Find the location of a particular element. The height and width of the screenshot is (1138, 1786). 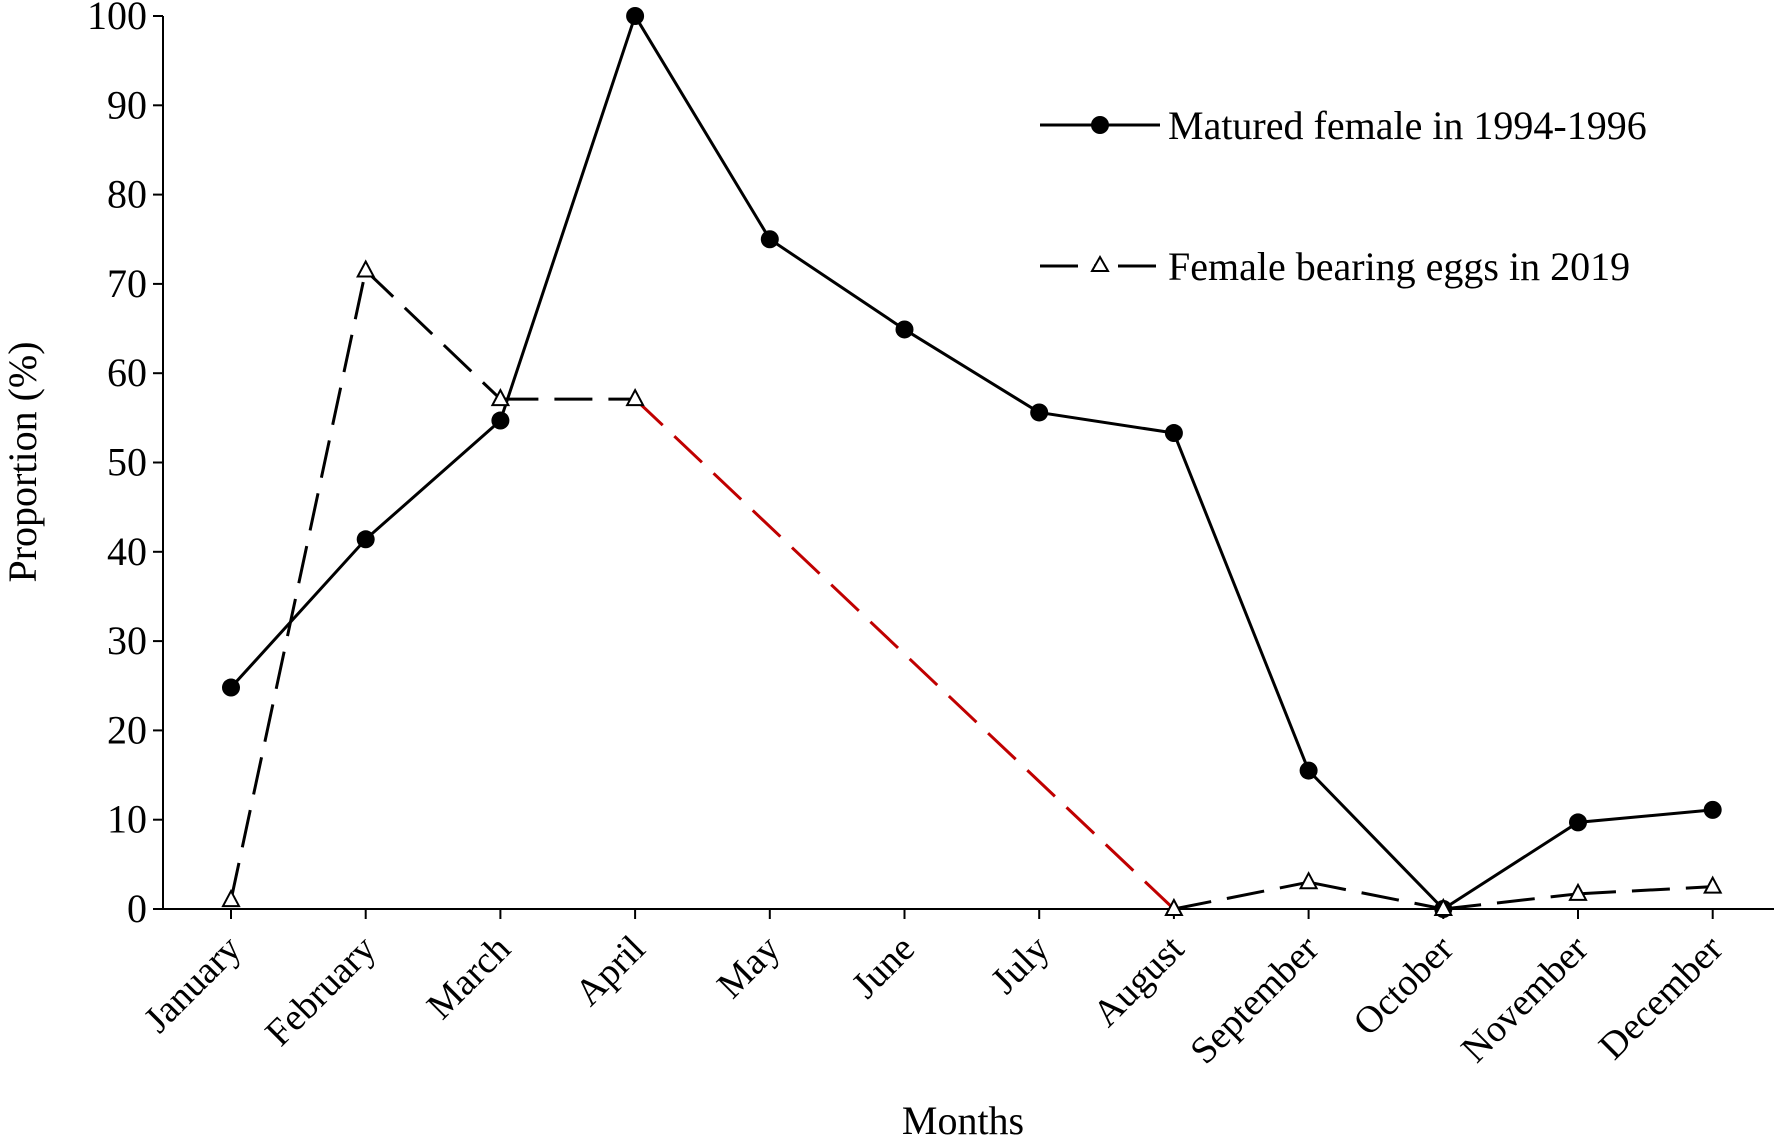

y-ticks: 0 10 20 30 40 50 60 70 80 90 100 is located at coordinates (125, 465).